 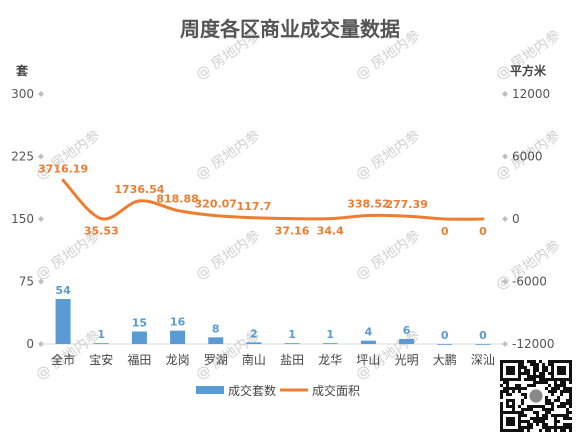 What do you see at coordinates (528, 70) in the screenshot?
I see `right-axis-unit: 平方米` at bounding box center [528, 70].